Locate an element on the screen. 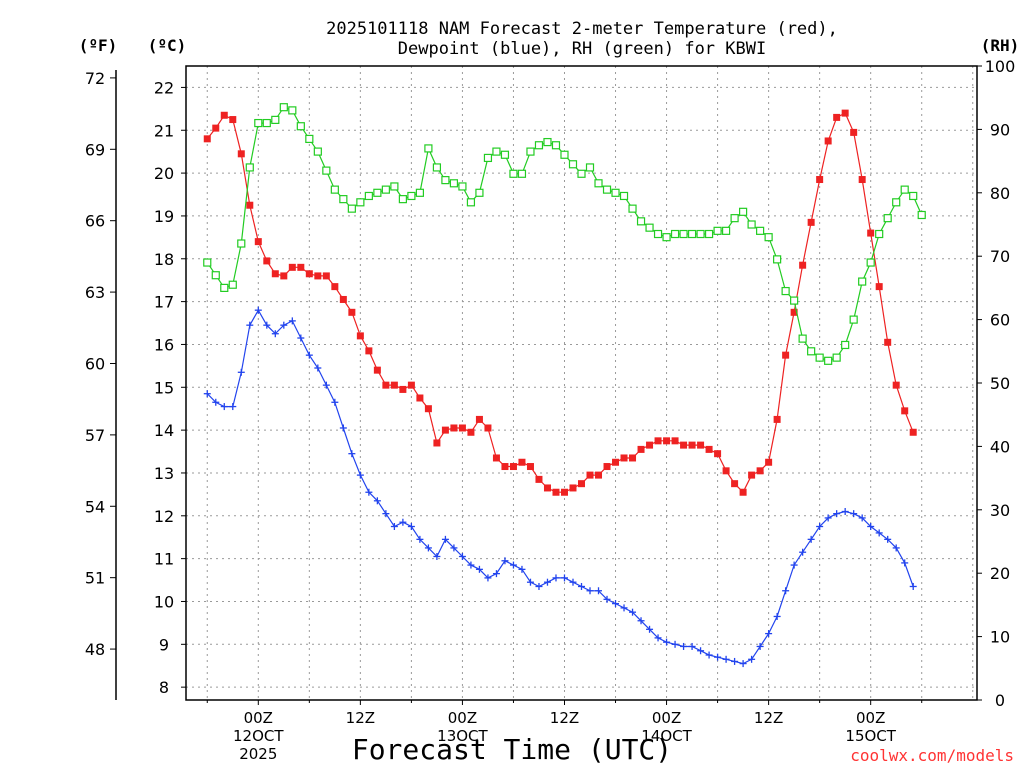  celsius-tick-label: 17 is located at coordinates (164, 302).